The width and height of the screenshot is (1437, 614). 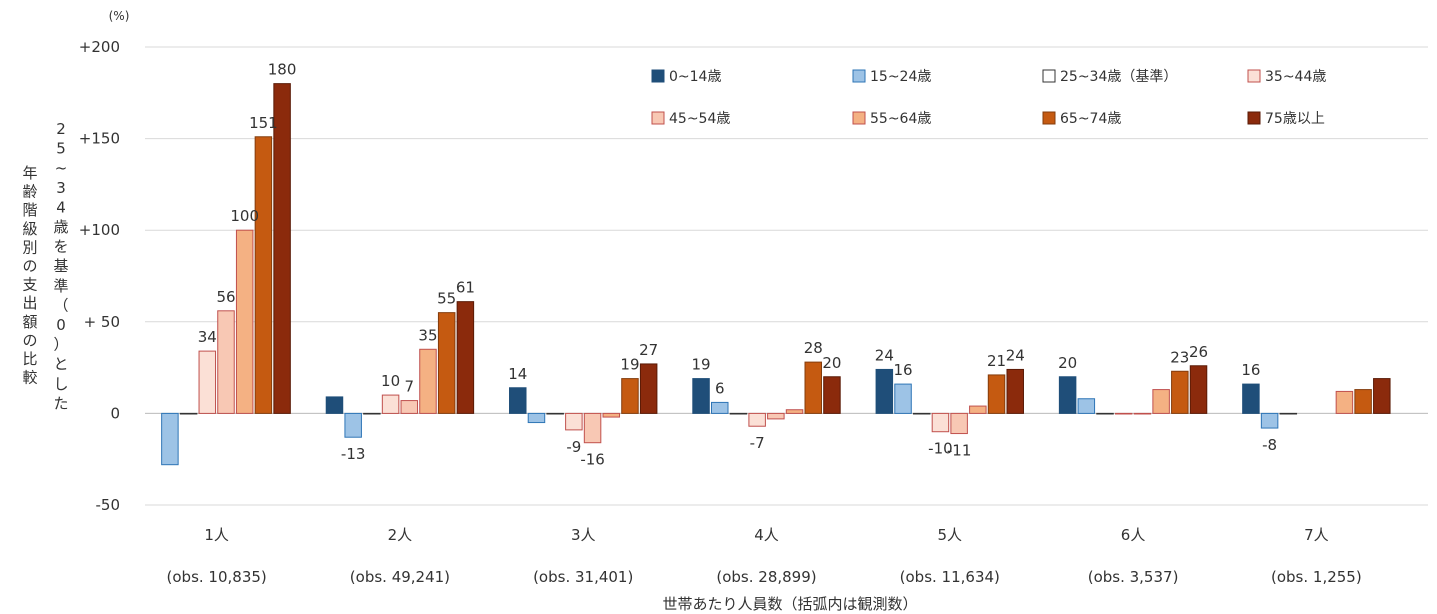 What do you see at coordinates (1090, 119) in the screenshot?
I see `legend-label: 65~74歳` at bounding box center [1090, 119].